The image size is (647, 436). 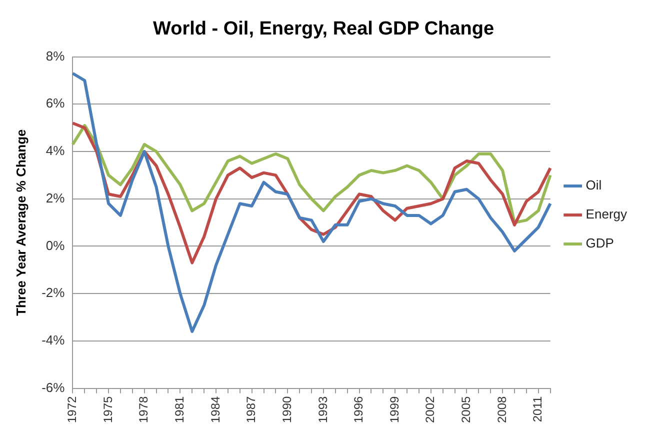 I want to click on legend-label: Energy, so click(x=607, y=214).